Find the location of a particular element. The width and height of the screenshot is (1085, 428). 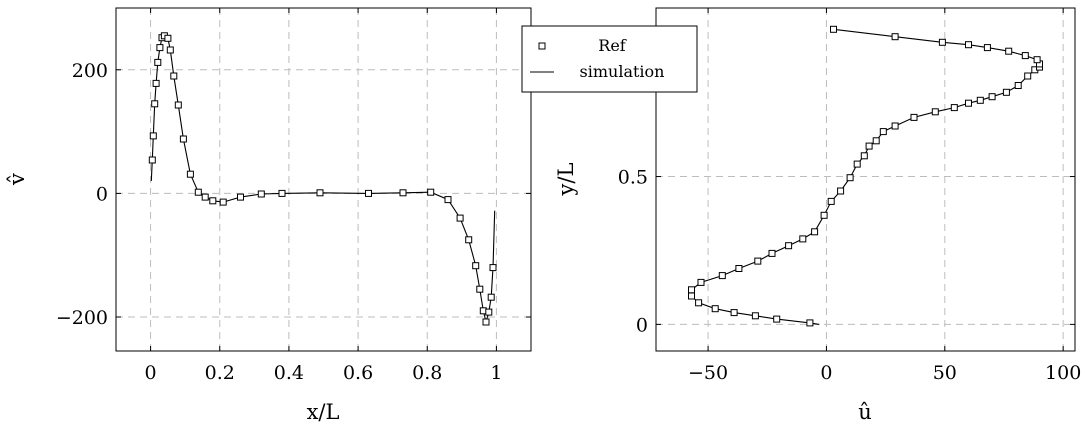

y-axis-label: v̂ is located at coordinates (17, 179).